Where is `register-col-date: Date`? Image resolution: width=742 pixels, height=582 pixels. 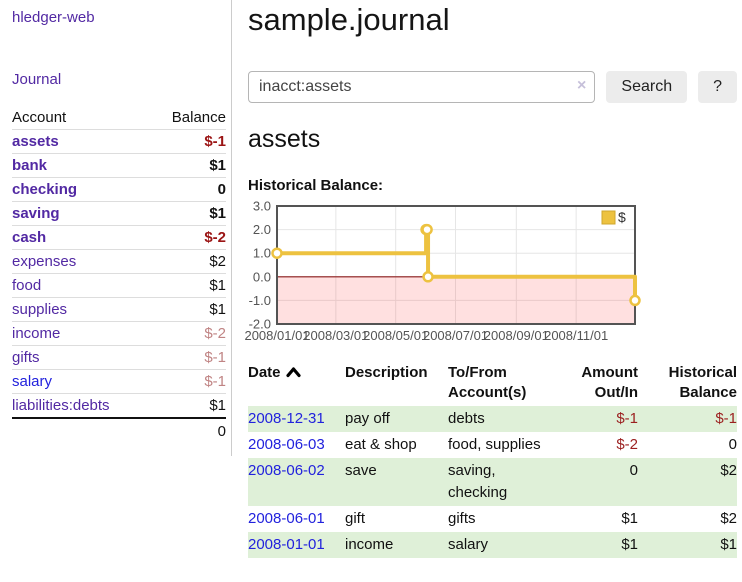
register-col-date: Date is located at coordinates (296, 384).